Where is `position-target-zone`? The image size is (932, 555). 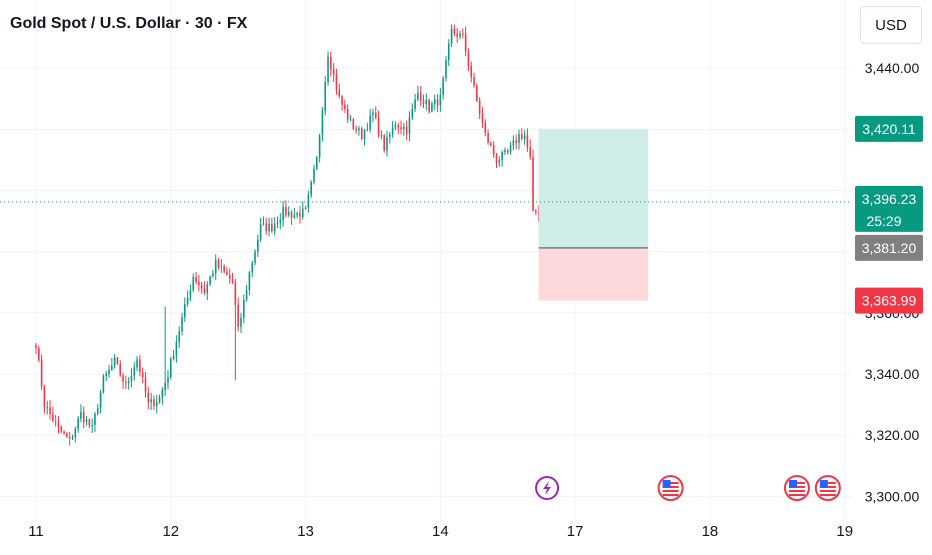
position-target-zone is located at coordinates (593, 188).